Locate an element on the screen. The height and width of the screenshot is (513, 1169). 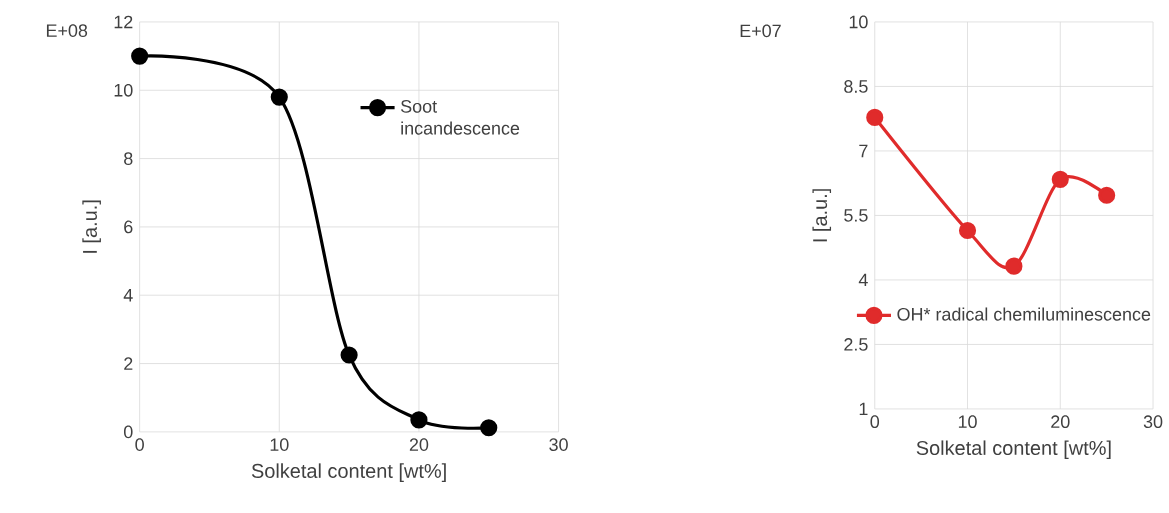
y-tick-label: 2.5 is located at coordinates (856, 344).